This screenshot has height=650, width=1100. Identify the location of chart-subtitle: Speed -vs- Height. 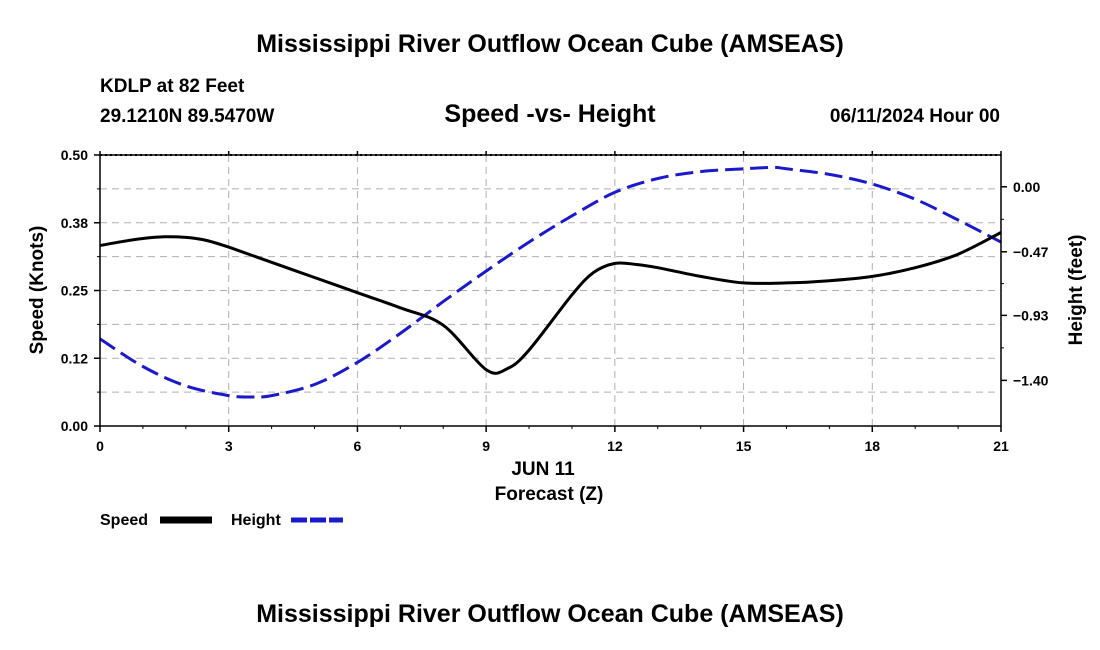
(550, 114).